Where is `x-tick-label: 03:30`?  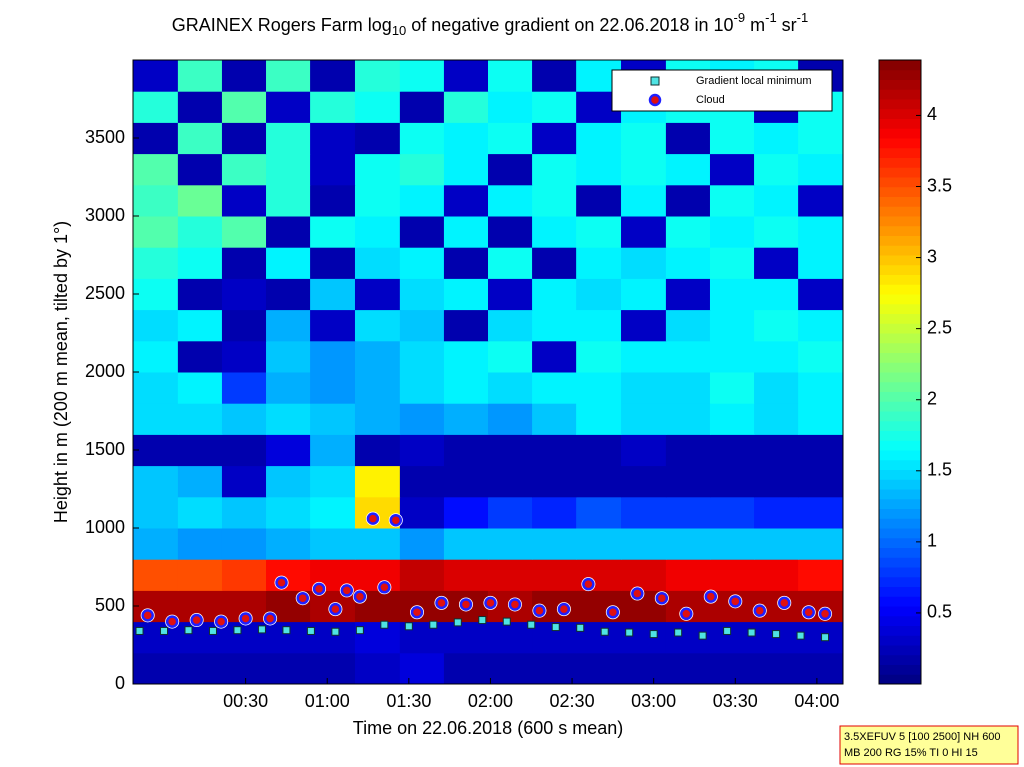 x-tick-label: 03:30 is located at coordinates (735, 701).